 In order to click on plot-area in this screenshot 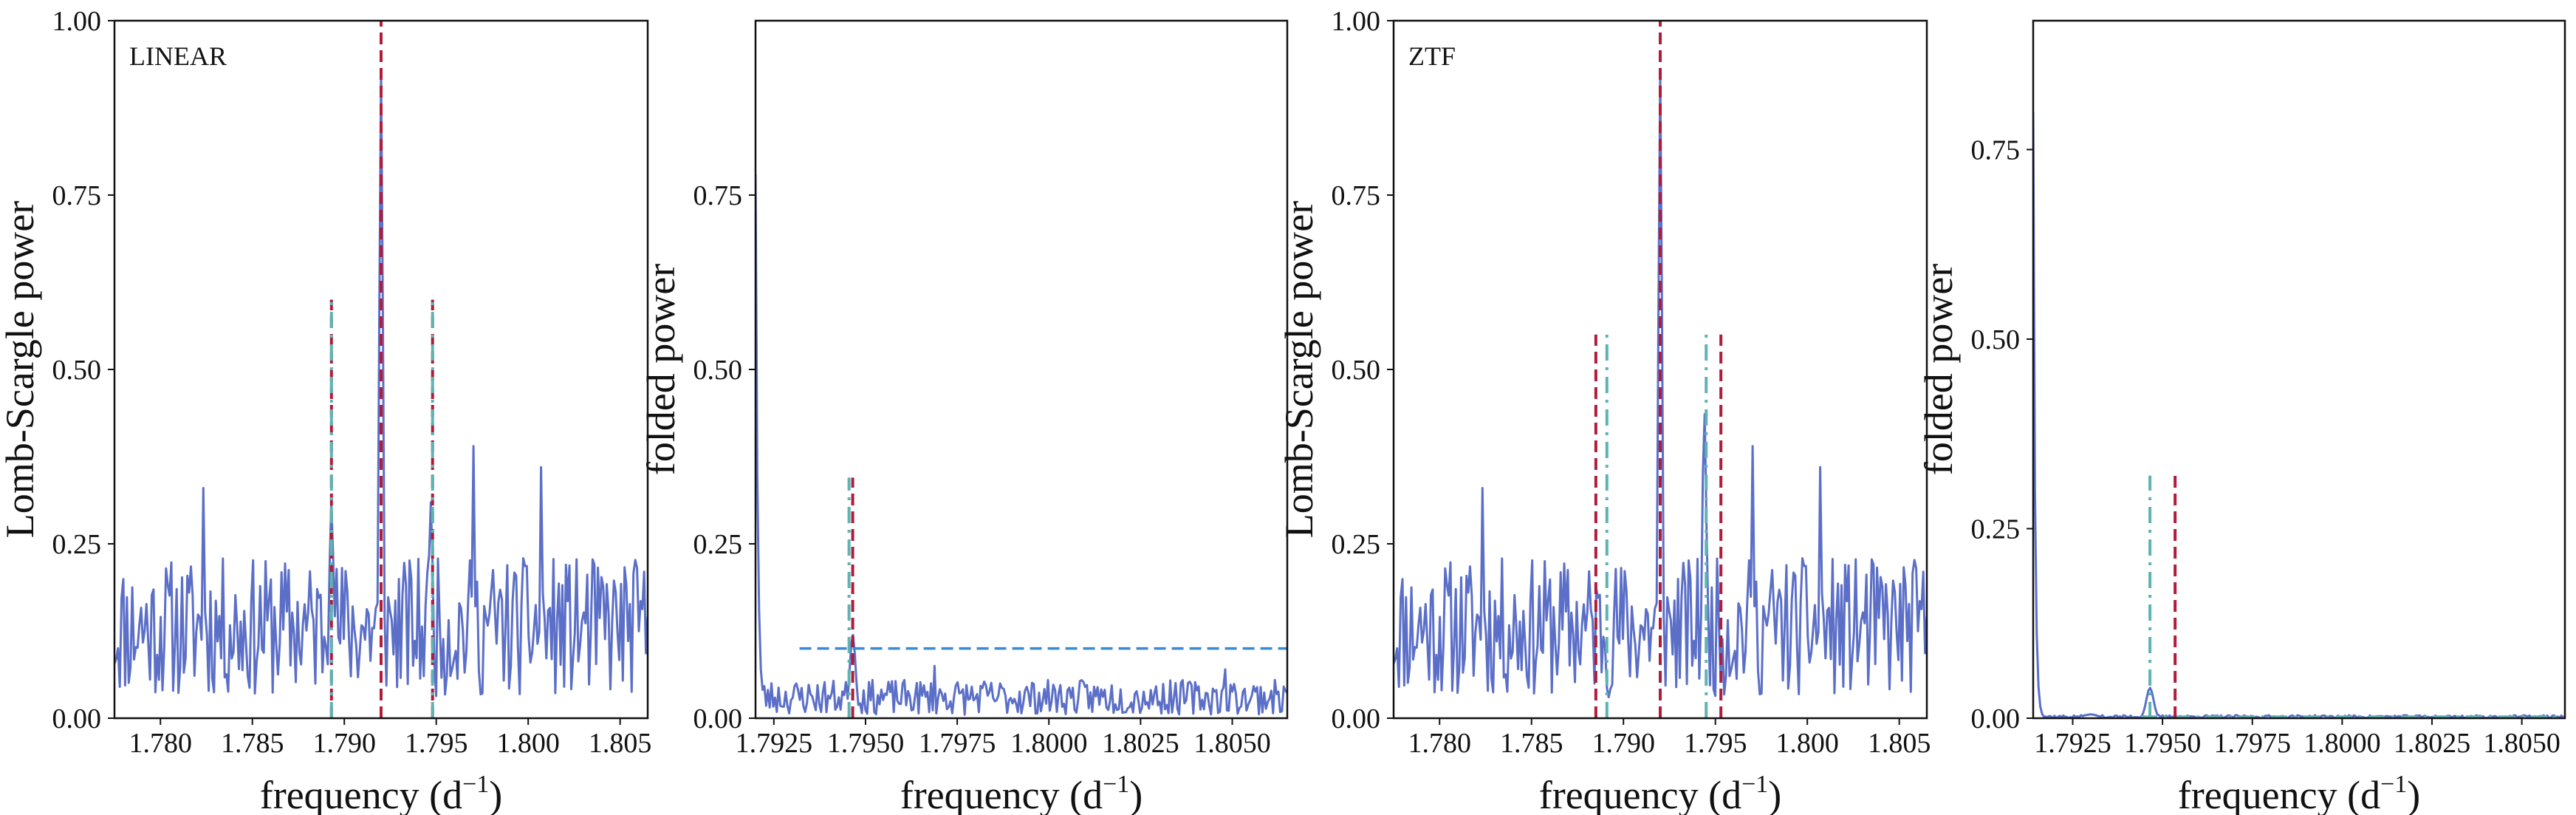, I will do `click(1021, 446)`.